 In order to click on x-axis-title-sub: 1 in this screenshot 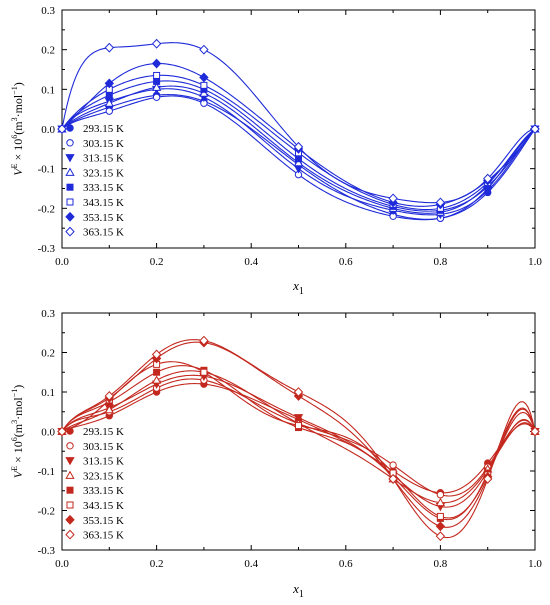, I will do `click(301, 594)`.